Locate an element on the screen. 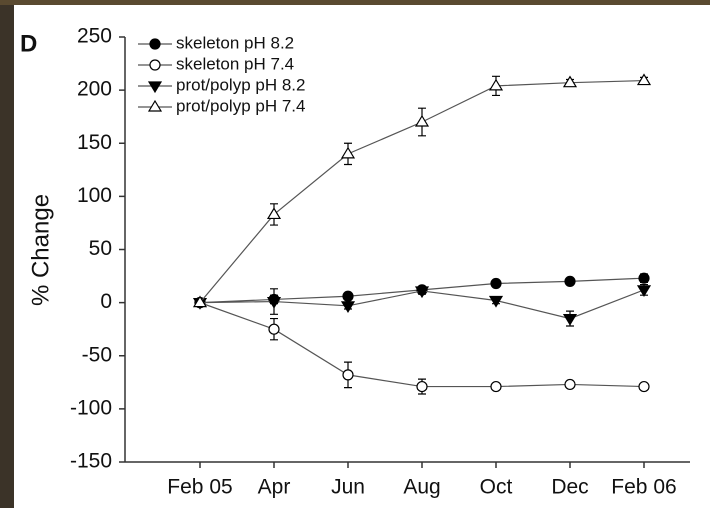 This screenshot has height=508, width=710. x-tick-label: Aug is located at coordinates (421, 487).